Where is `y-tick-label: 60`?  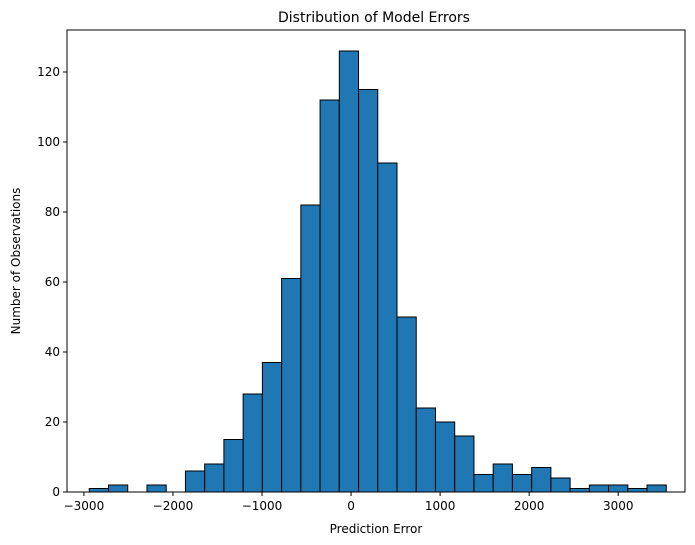
y-tick-label: 60 is located at coordinates (52, 282).